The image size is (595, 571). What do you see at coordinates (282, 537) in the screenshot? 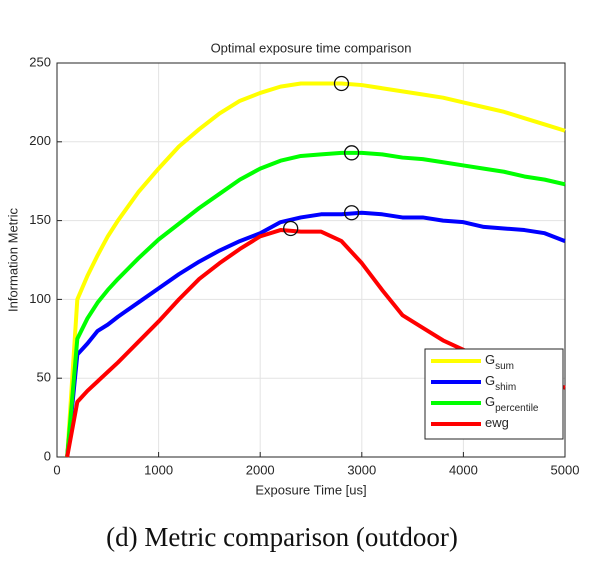
I see `caption: (d) Metric comparison (outdoor)` at bounding box center [282, 537].